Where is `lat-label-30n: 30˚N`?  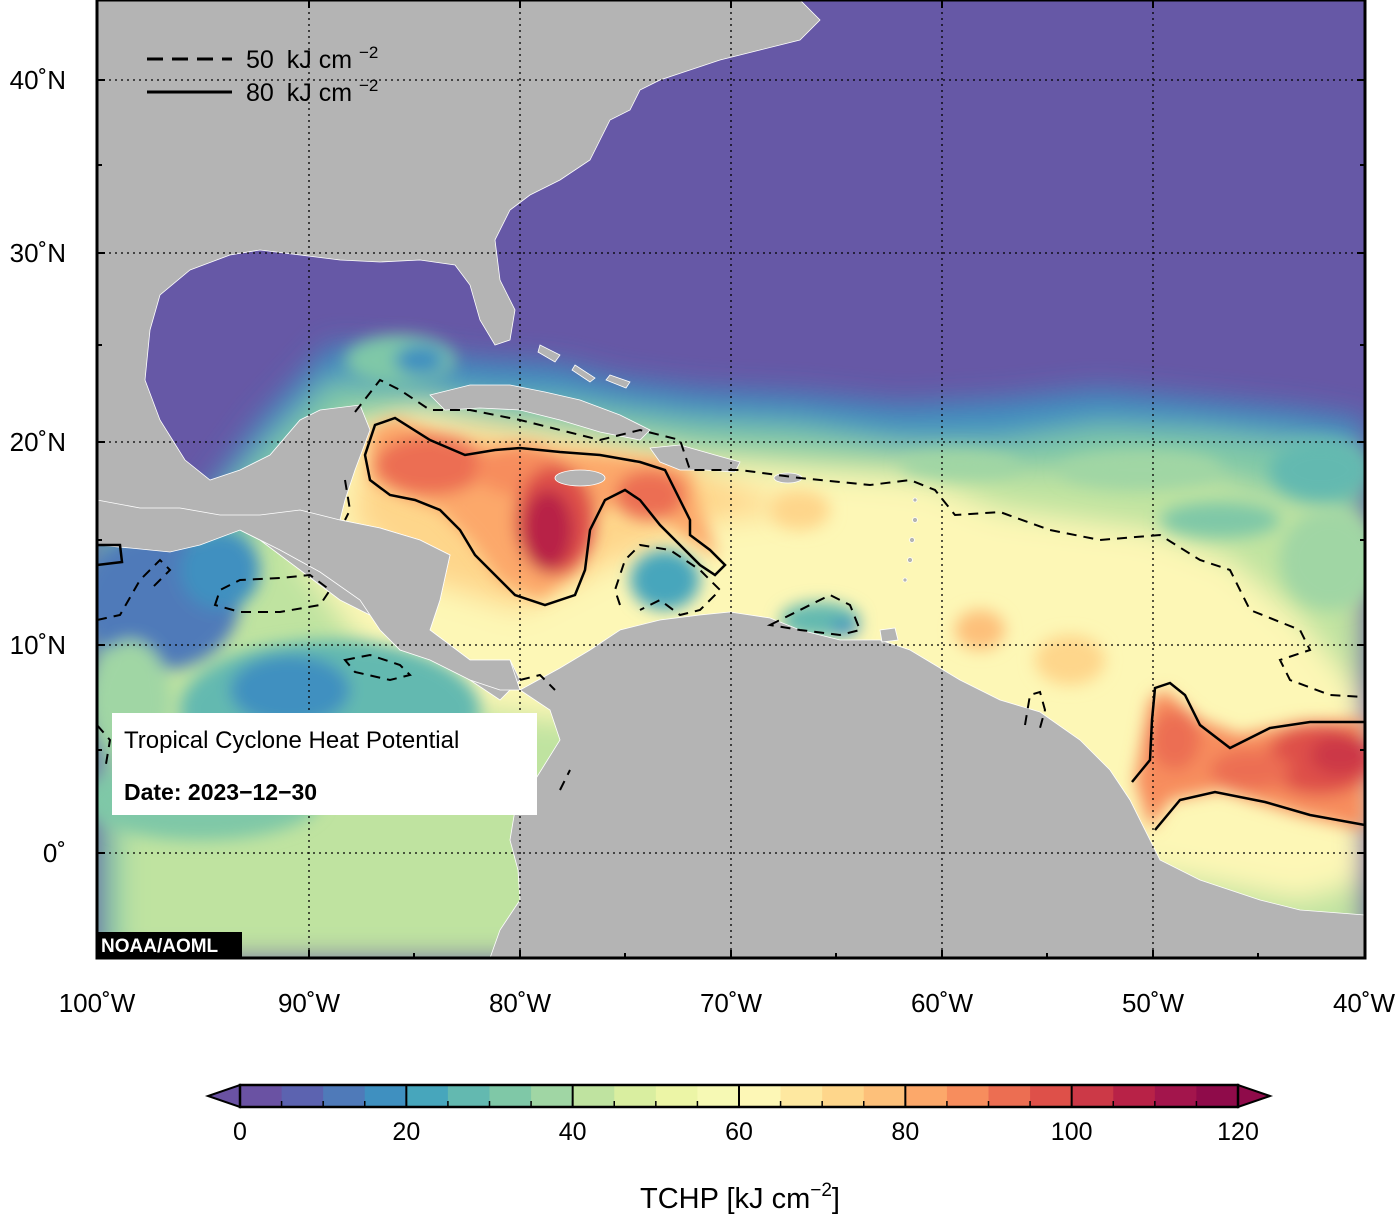
lat-label-30n: 30˚N is located at coordinates (38, 253).